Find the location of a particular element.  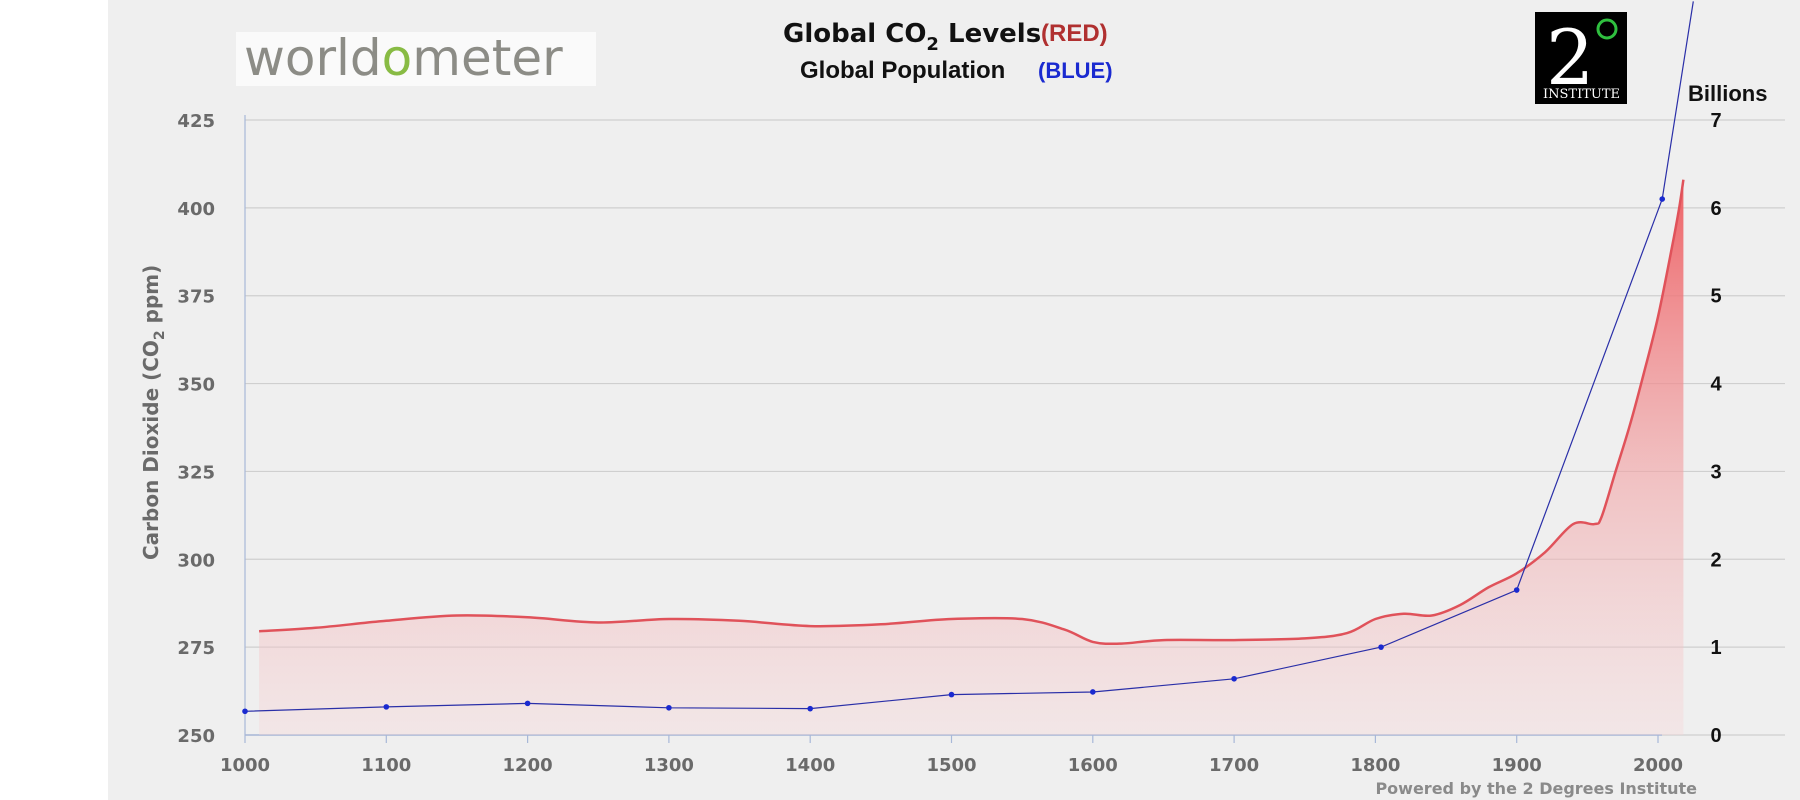

x-tick-label: 1700 is located at coordinates (1234, 765).